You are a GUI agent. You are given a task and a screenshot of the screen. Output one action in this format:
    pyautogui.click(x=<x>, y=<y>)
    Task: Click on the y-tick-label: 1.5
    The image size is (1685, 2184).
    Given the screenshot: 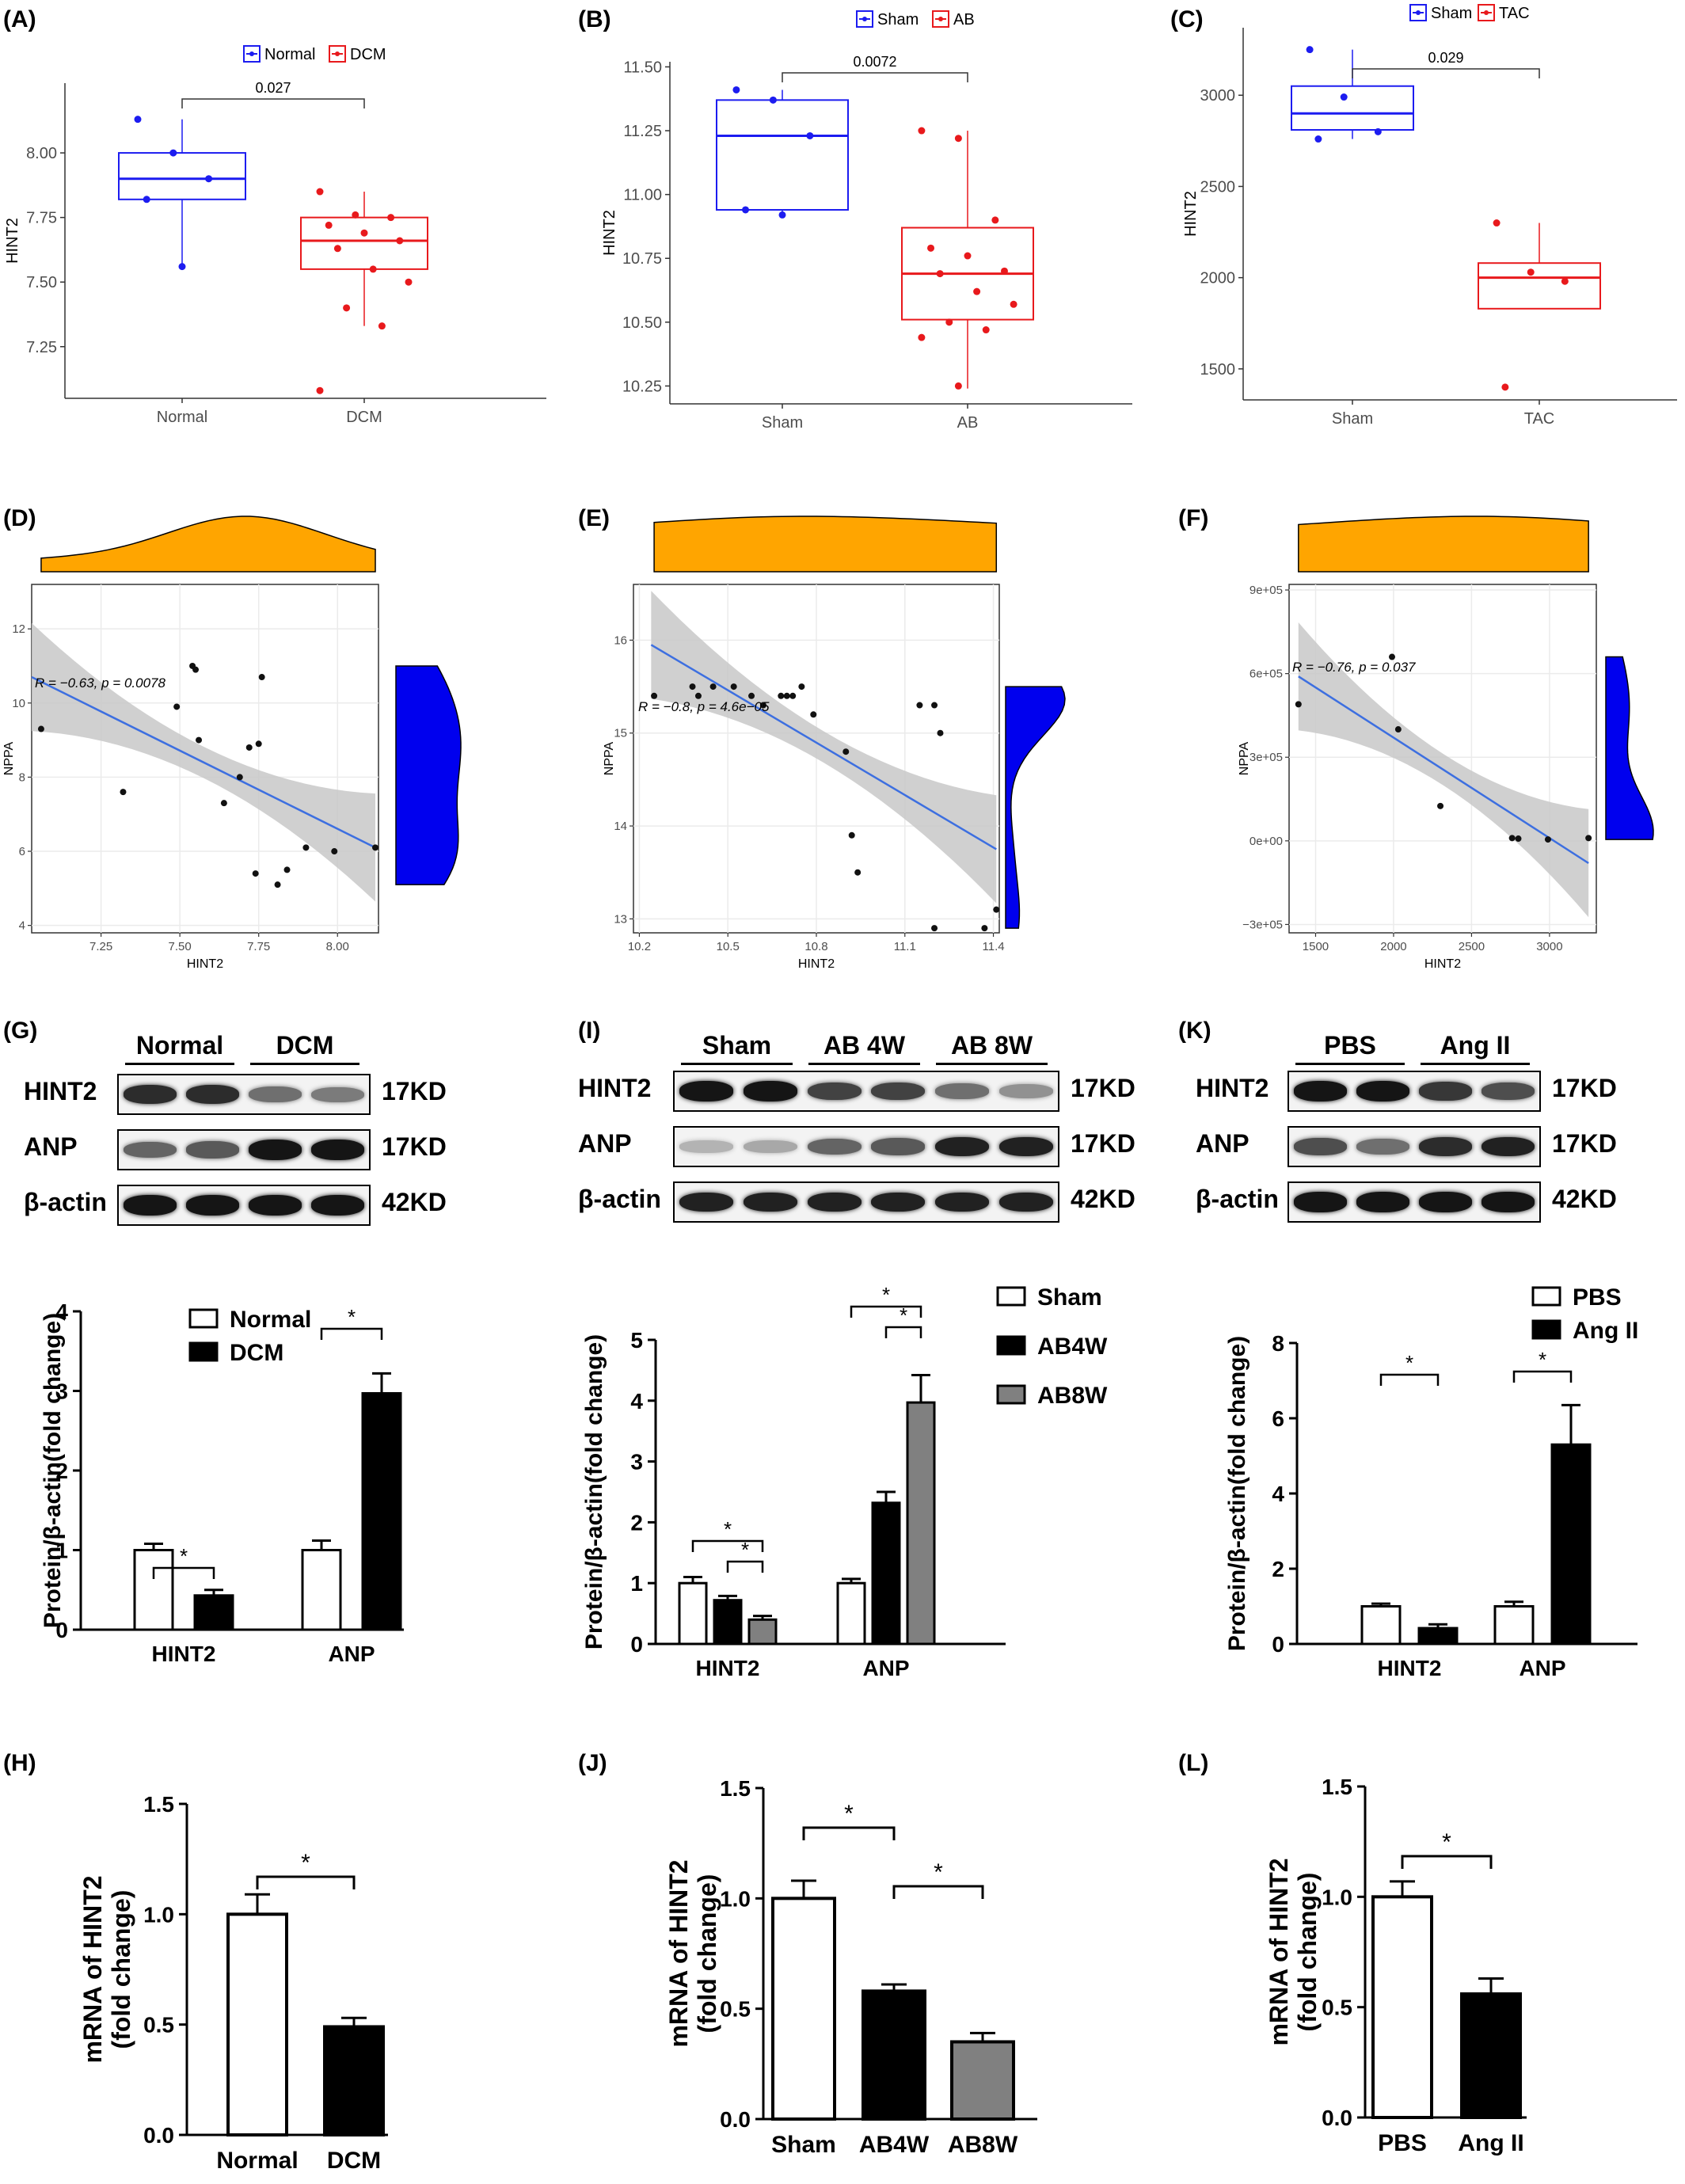 What is the action you would take?
    pyautogui.click(x=1337, y=1787)
    